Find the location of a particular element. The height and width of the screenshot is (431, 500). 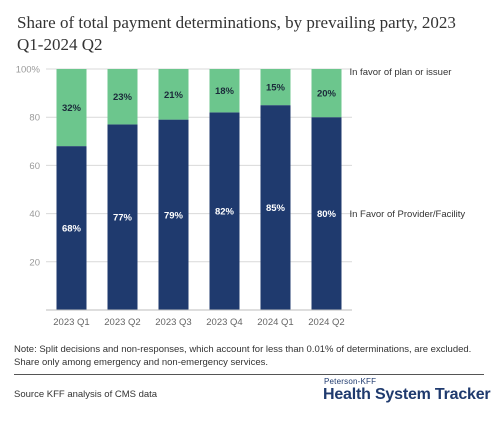

bar-value-label: 79% is located at coordinates (174, 215).